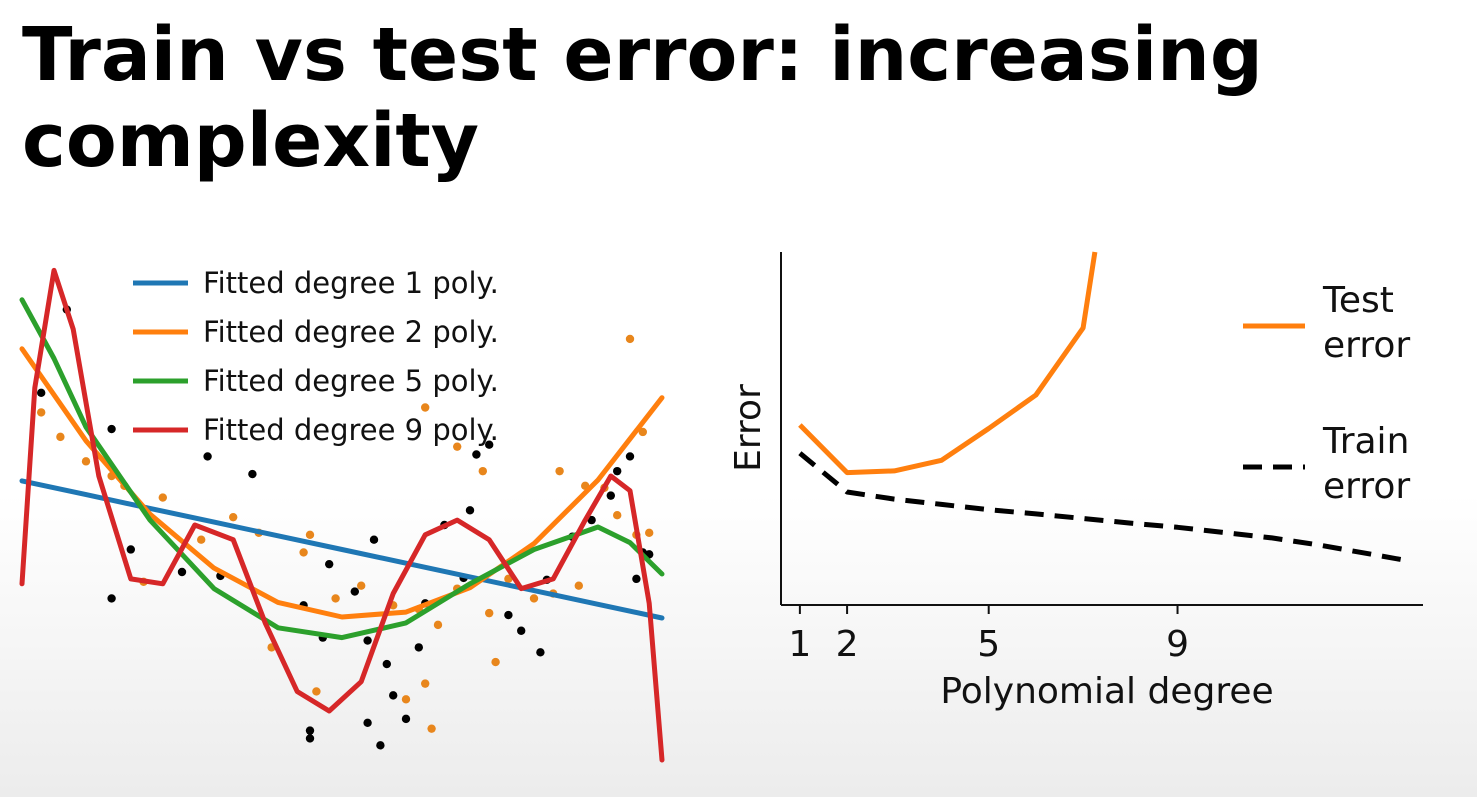 Image resolution: width=1477 pixels, height=797 pixels. What do you see at coordinates (988, 644) in the screenshot?
I see `x-tick-label: 5` at bounding box center [988, 644].